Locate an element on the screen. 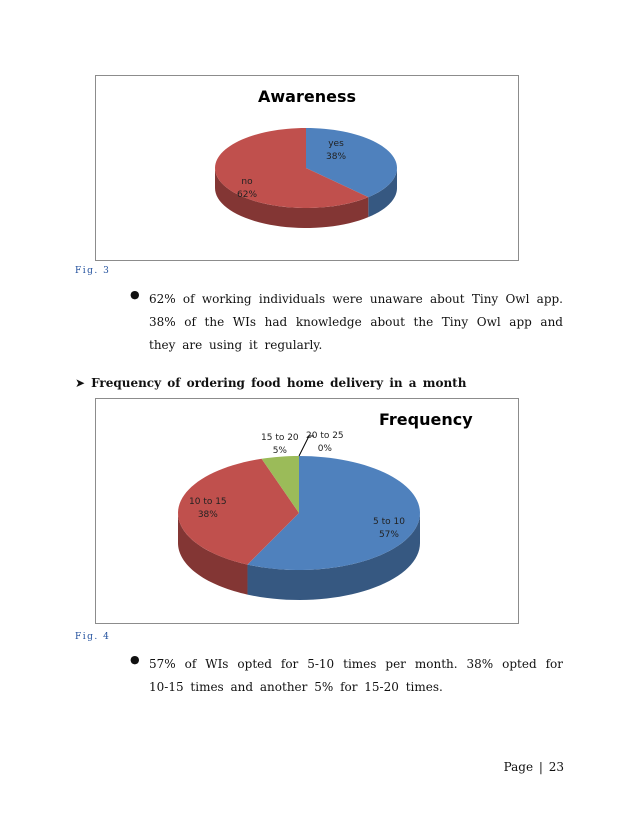  frequency-pie-svg is located at coordinates (299, 517).